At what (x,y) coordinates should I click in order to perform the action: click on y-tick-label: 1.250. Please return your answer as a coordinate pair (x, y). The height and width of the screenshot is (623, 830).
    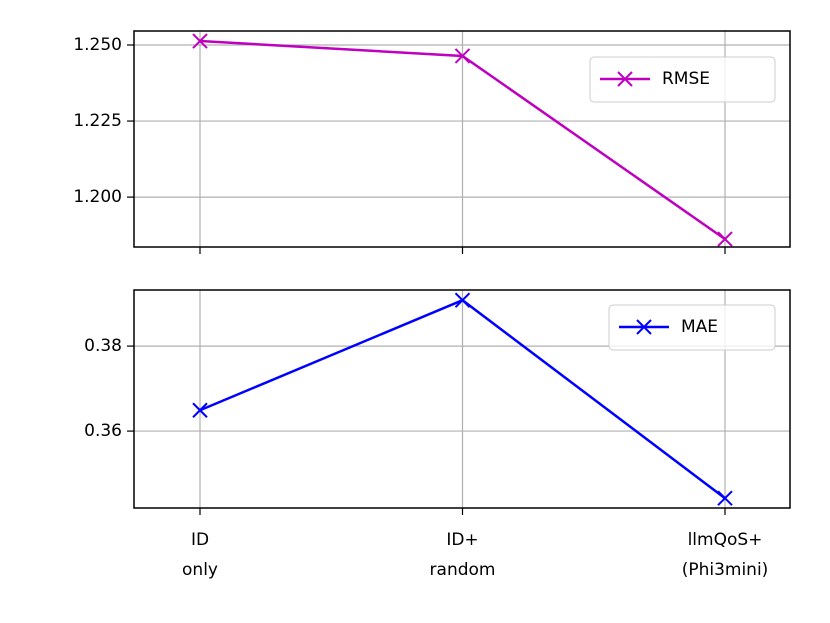
    Looking at the image, I should click on (97, 45).